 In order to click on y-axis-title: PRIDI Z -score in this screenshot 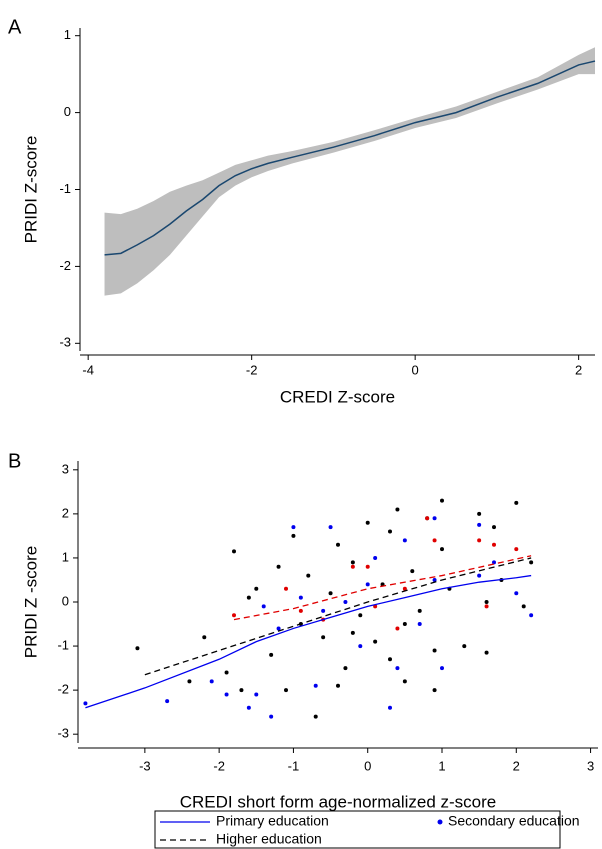, I will do `click(30, 602)`.